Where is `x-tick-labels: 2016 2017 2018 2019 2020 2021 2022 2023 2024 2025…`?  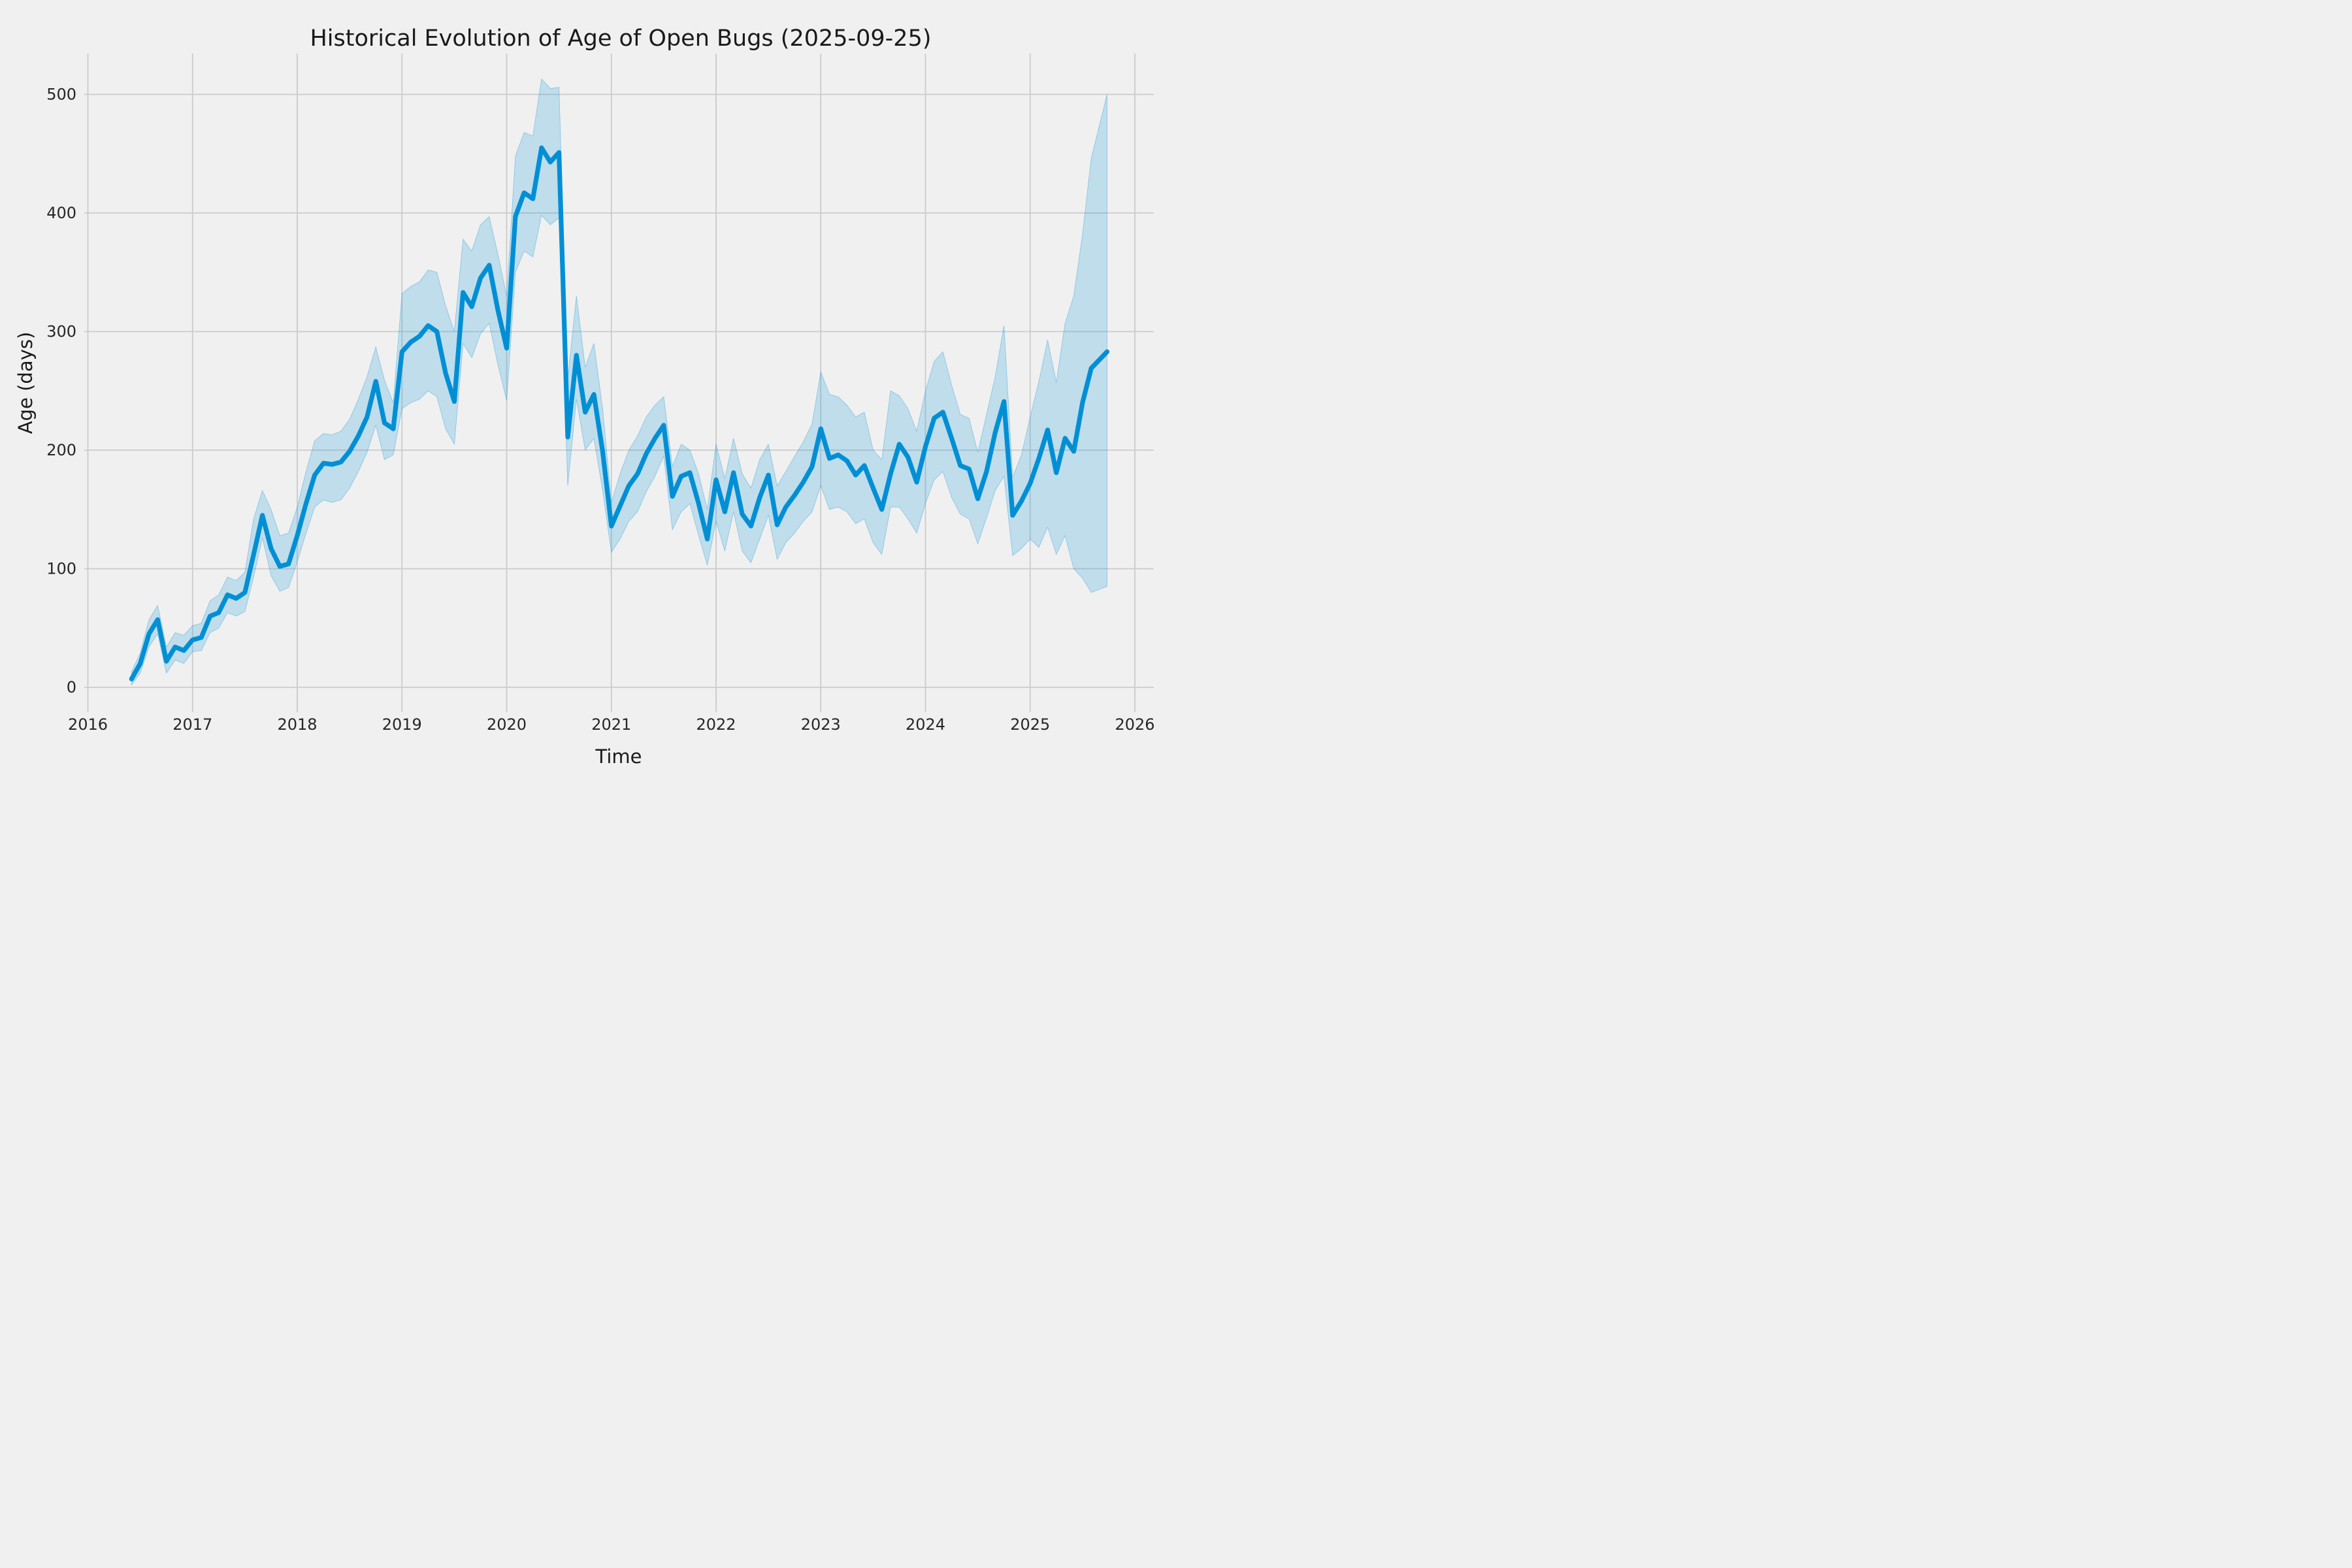
x-tick-labels: 2016 2017 2018 2019 2020 2021 2022 2023 2024 2025… is located at coordinates (611, 724).